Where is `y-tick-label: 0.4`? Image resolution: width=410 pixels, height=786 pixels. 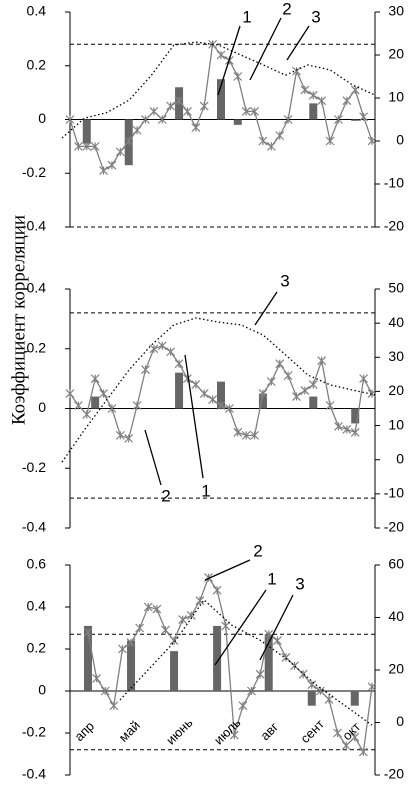
y-tick-label: 0.4 is located at coordinates (37, 11).